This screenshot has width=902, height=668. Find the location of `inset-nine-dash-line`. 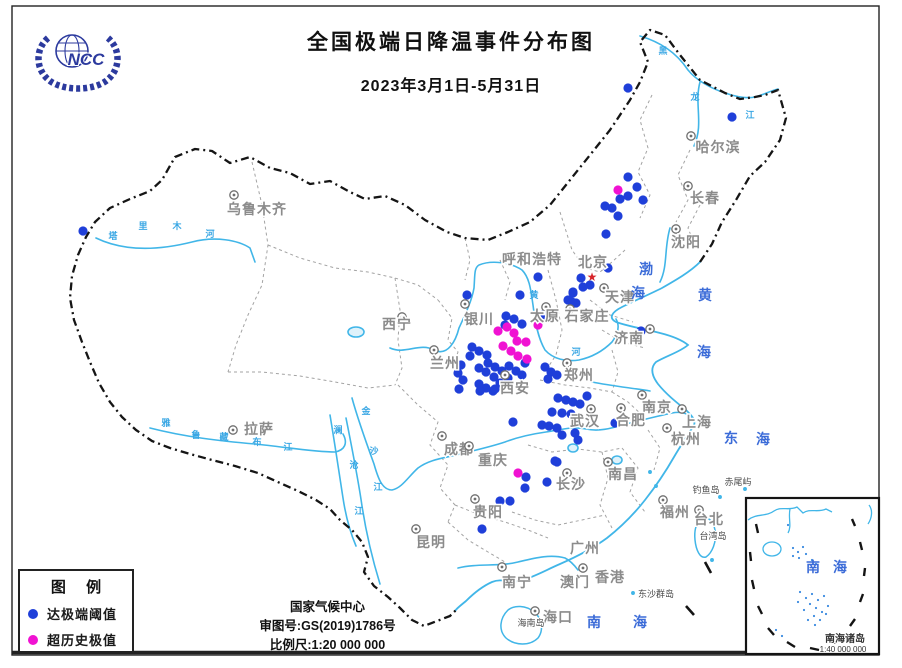

inset-nine-dash-line is located at coordinates (807, 585).